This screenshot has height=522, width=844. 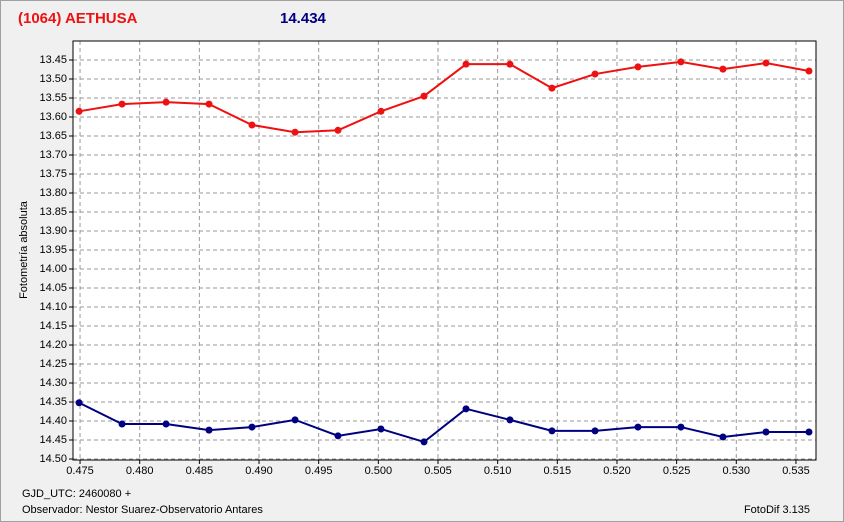 What do you see at coordinates (78, 18) in the screenshot?
I see `chart-title: (1064) AETHUSA` at bounding box center [78, 18].